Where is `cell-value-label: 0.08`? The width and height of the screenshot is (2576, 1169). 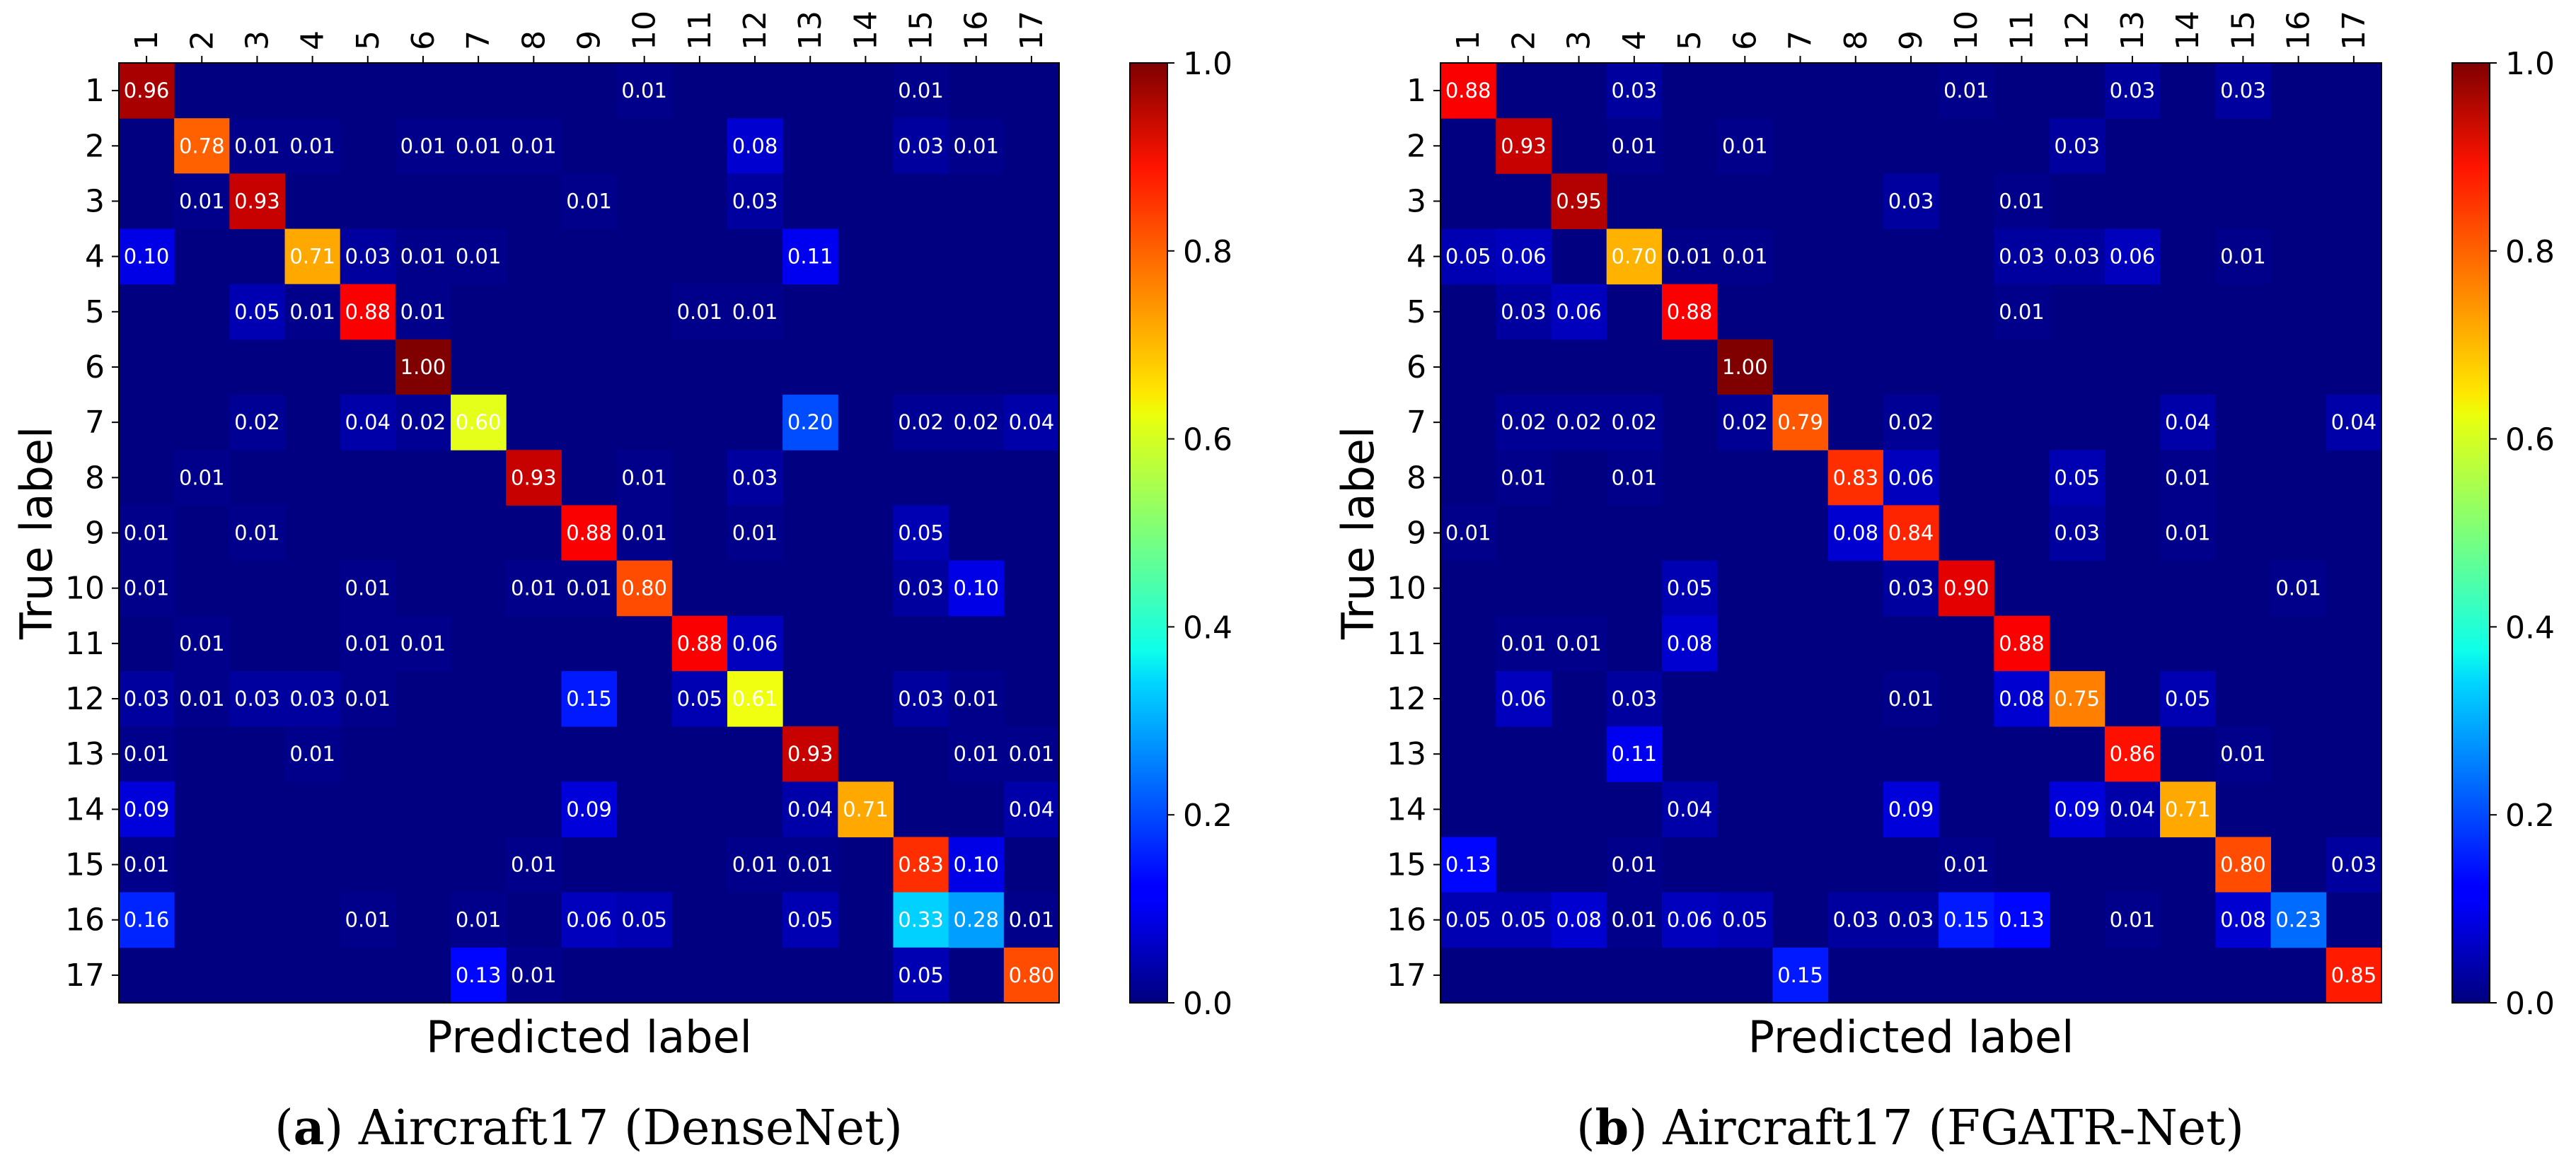 cell-value-label: 0.08 is located at coordinates (2243, 920).